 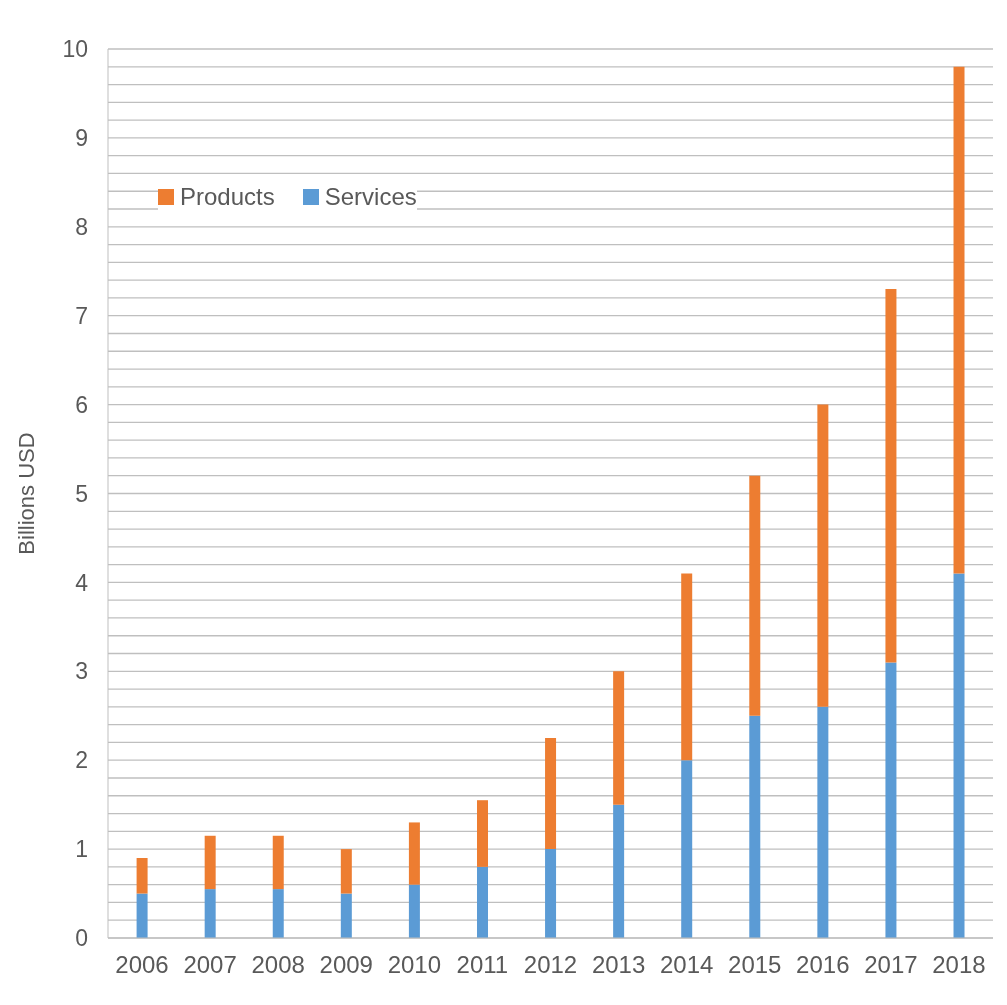 I want to click on legend-label: Services, so click(x=370, y=197).